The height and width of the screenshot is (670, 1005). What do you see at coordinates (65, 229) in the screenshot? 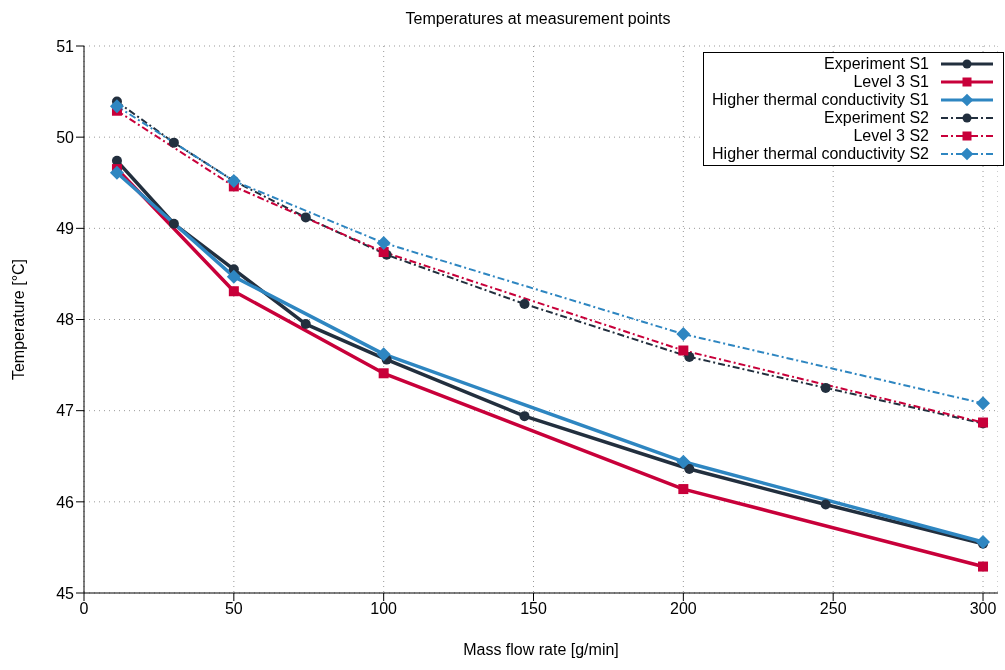
I see `y-tick-label: 49` at bounding box center [65, 229].